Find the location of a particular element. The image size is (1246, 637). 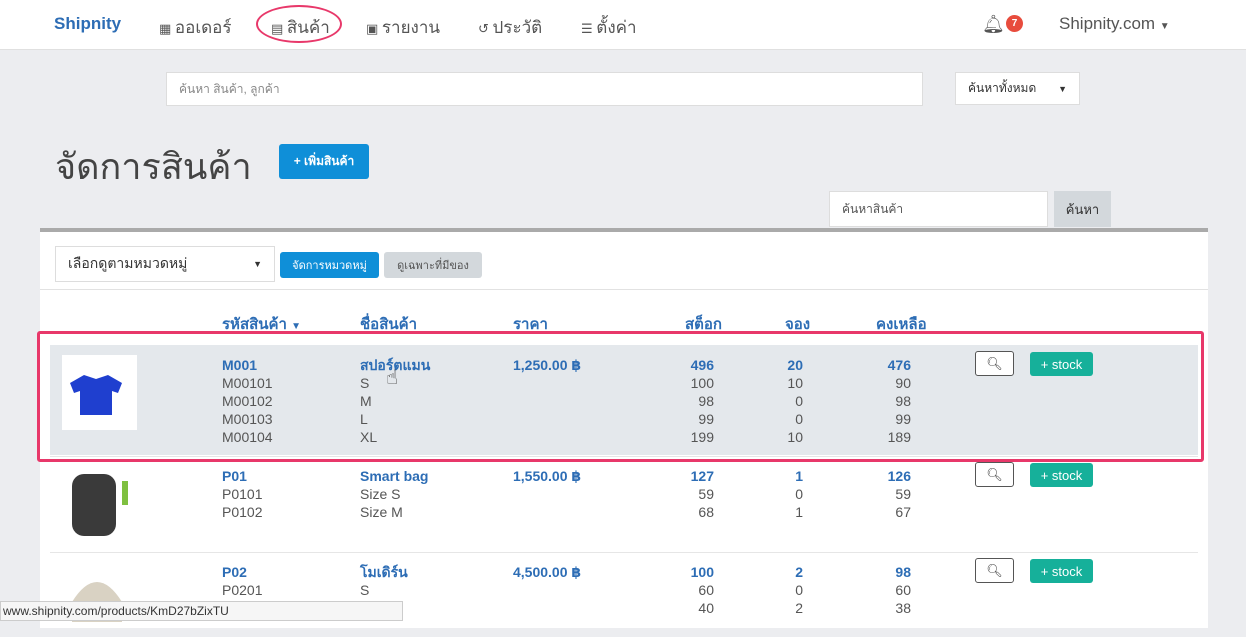

header-name: ชื่อสินค้า is located at coordinates (389, 324).